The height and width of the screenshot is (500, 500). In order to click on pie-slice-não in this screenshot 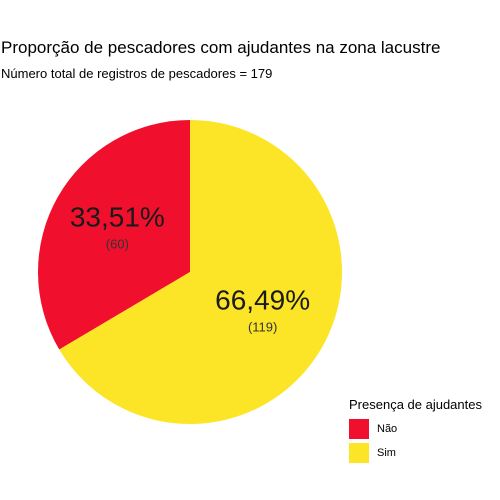, I will do `click(113, 235)`.